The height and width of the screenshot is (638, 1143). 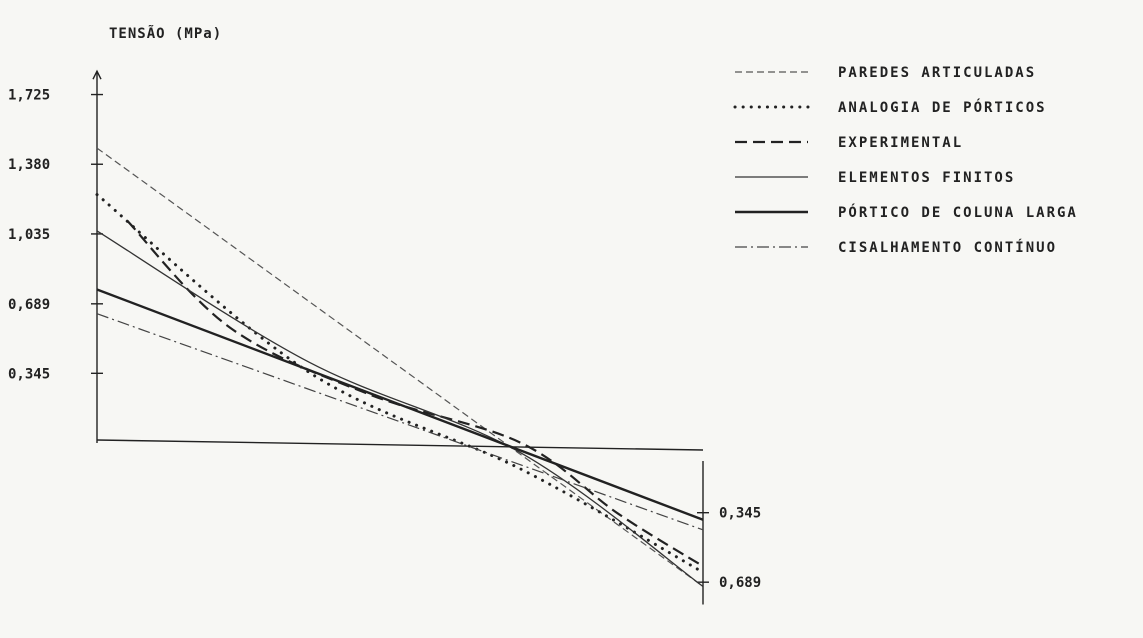 I want to click on legend-label-portico-de-coluna-larga: PÓRTICO DE COLUNA LARGA, so click(x=958, y=212).